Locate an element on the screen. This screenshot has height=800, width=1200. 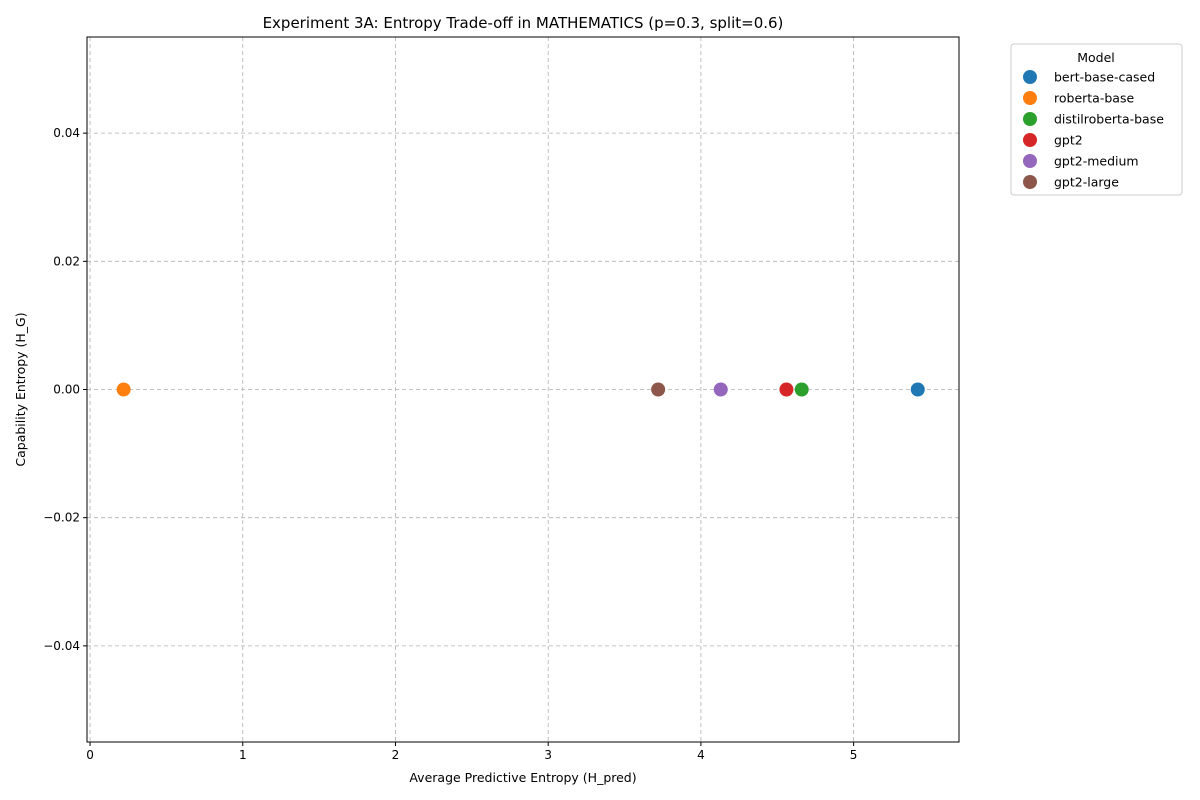
legend-label-gpt2-medium: gpt2-medium is located at coordinates (1096, 161).